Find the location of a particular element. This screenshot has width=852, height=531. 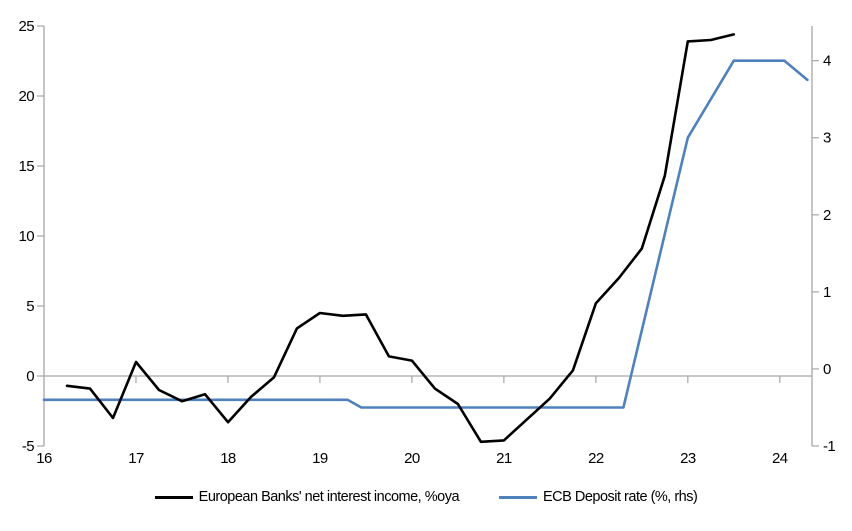

right-y-axis-tick-label: 2 is located at coordinates (827, 215).